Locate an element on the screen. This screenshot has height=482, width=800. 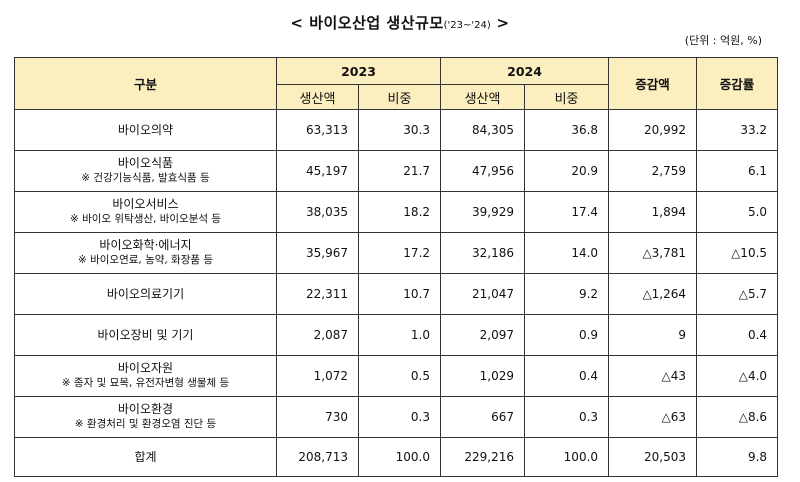
table-row: 바이오장비 및 기기 2,087 1.0 2,097 0.9 9 0.4 is located at coordinates (396, 335).